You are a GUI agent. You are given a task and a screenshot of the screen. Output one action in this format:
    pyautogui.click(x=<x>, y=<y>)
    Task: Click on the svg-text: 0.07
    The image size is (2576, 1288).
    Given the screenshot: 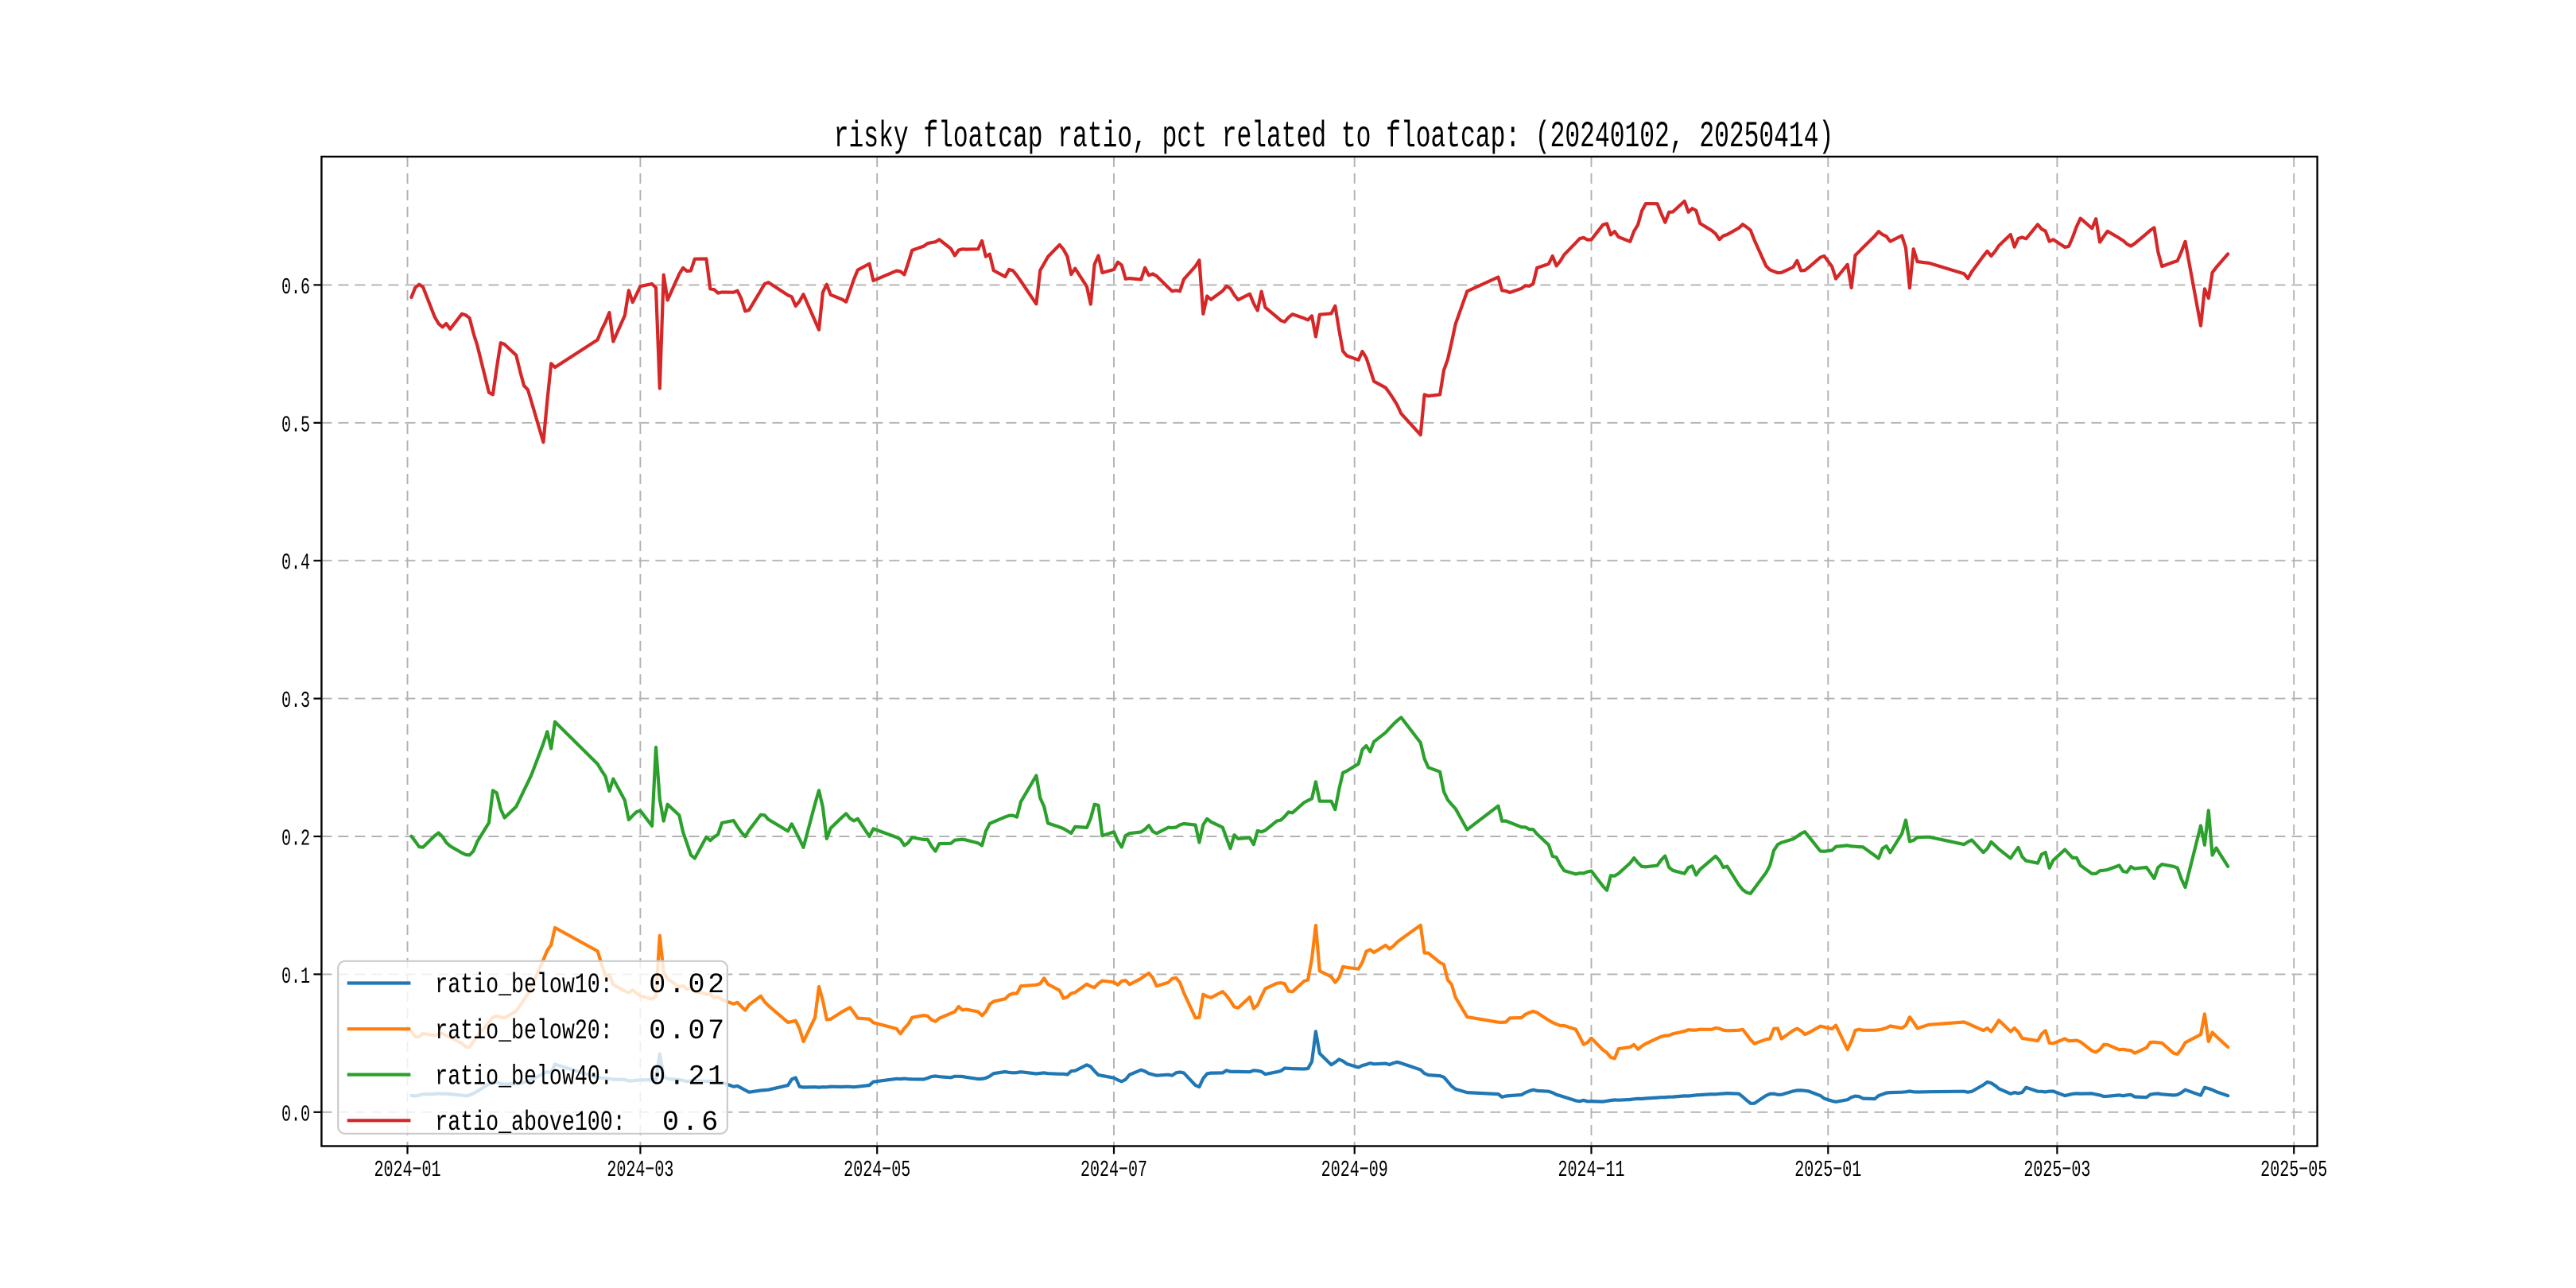 What is the action you would take?
    pyautogui.click(x=688, y=1031)
    